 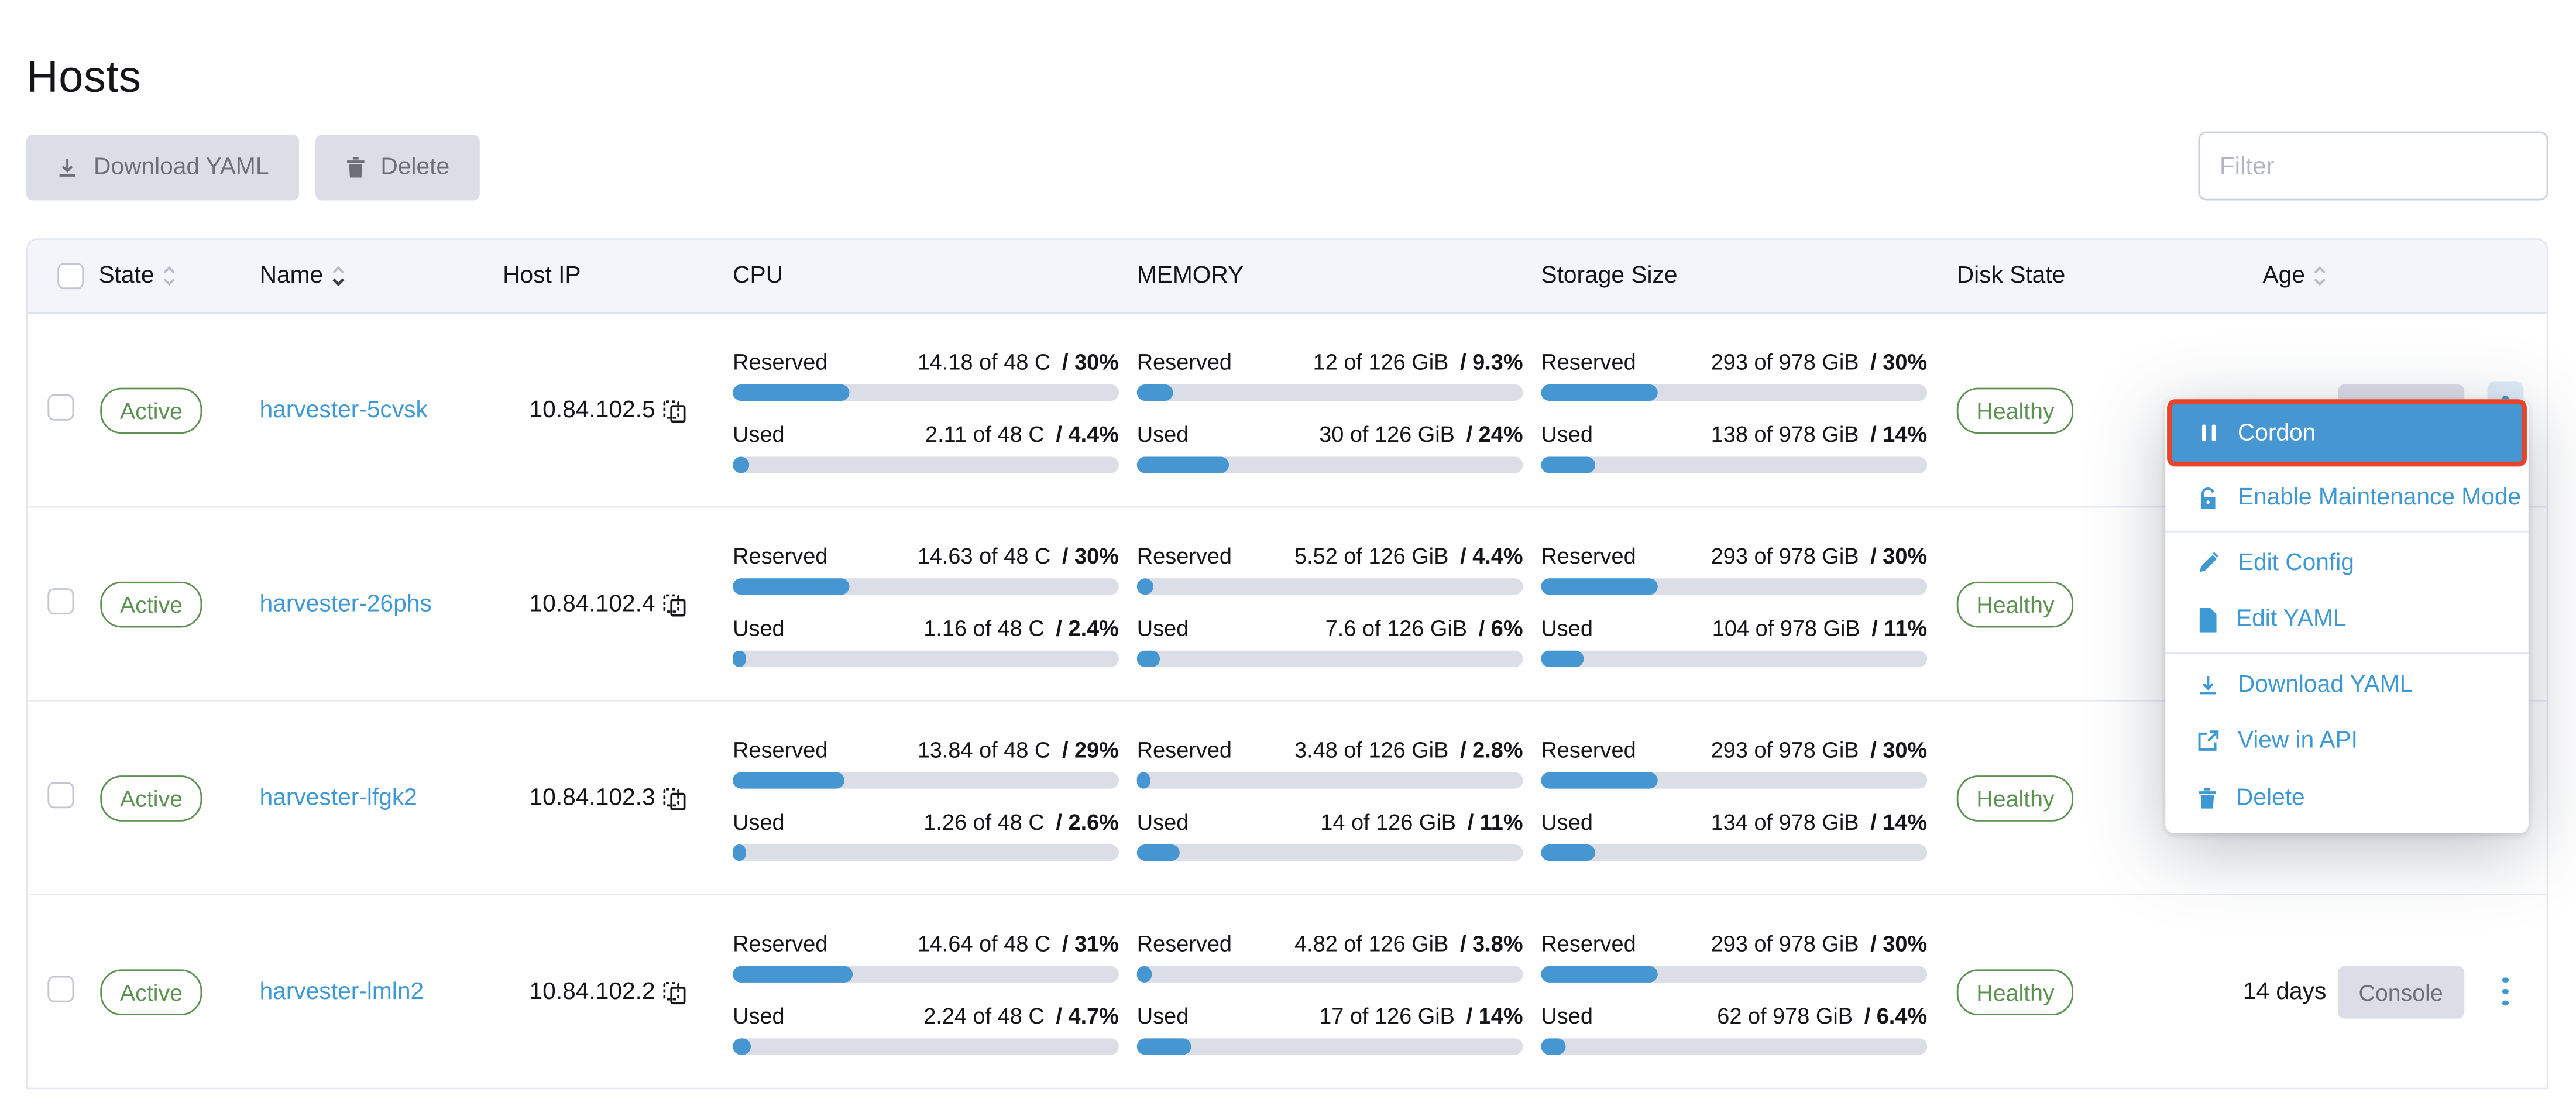 I want to click on sort-chevrons-icon, so click(x=338, y=276).